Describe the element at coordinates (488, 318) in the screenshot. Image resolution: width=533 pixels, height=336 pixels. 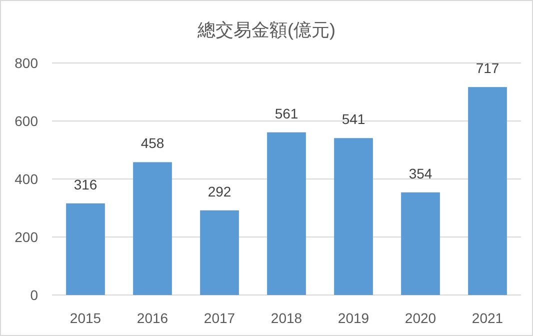
I see `x-tick-label: 2021` at that location.